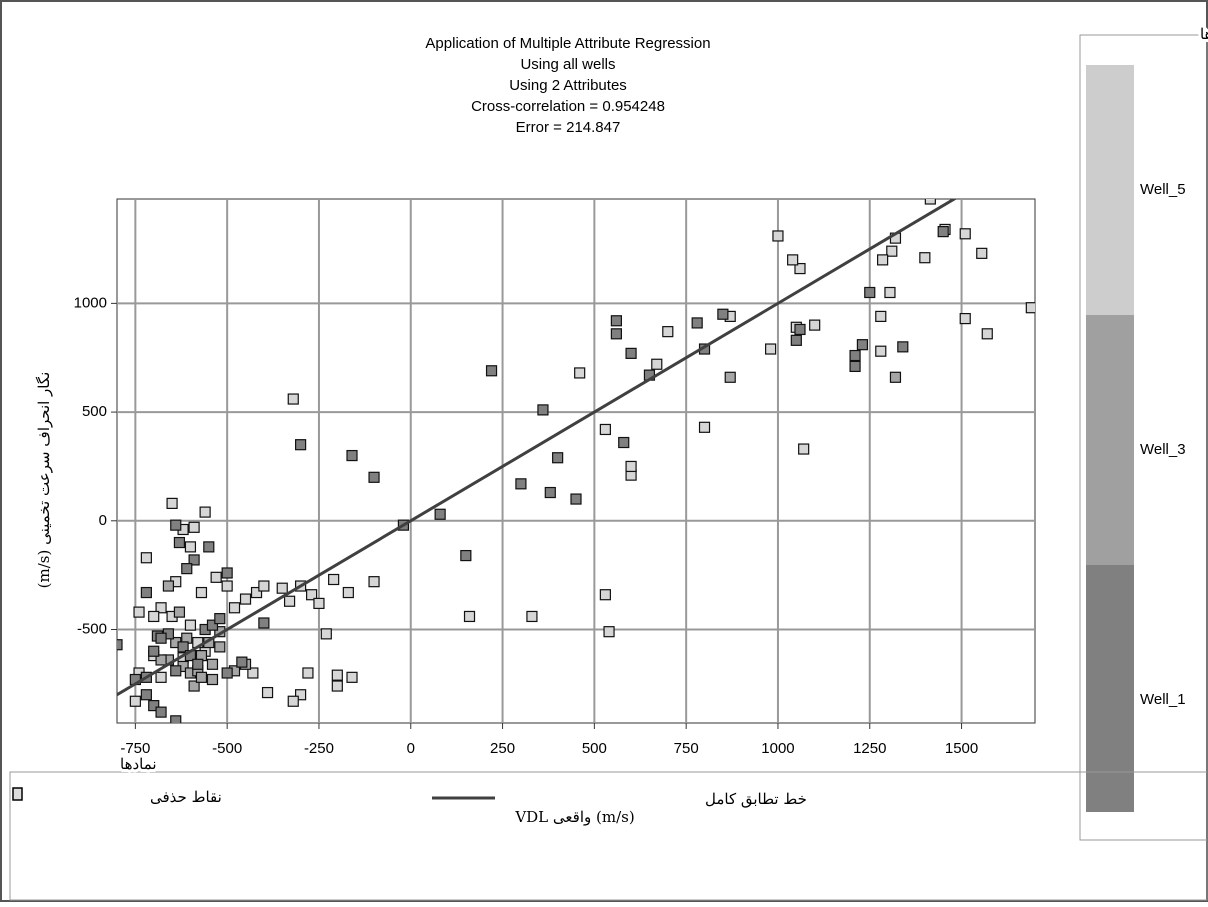 This screenshot has width=1208, height=907. I want to click on chart-title: Using all wells, so click(567, 64).